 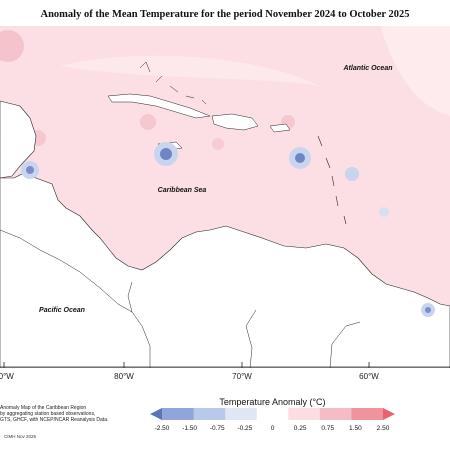 What do you see at coordinates (62, 310) in the screenshot?
I see `label-pacific-ocean: Pacific Ocean` at bounding box center [62, 310].